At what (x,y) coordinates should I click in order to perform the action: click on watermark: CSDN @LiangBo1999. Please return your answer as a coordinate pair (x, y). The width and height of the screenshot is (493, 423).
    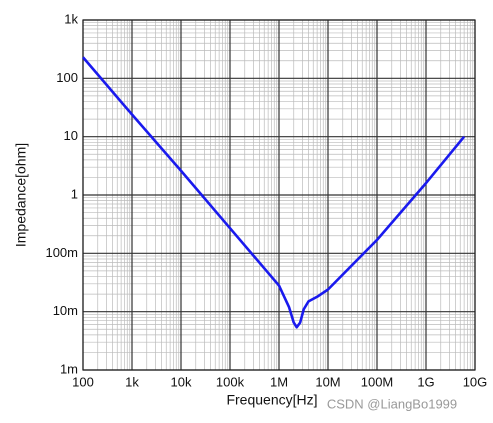
    Looking at the image, I should click on (392, 403).